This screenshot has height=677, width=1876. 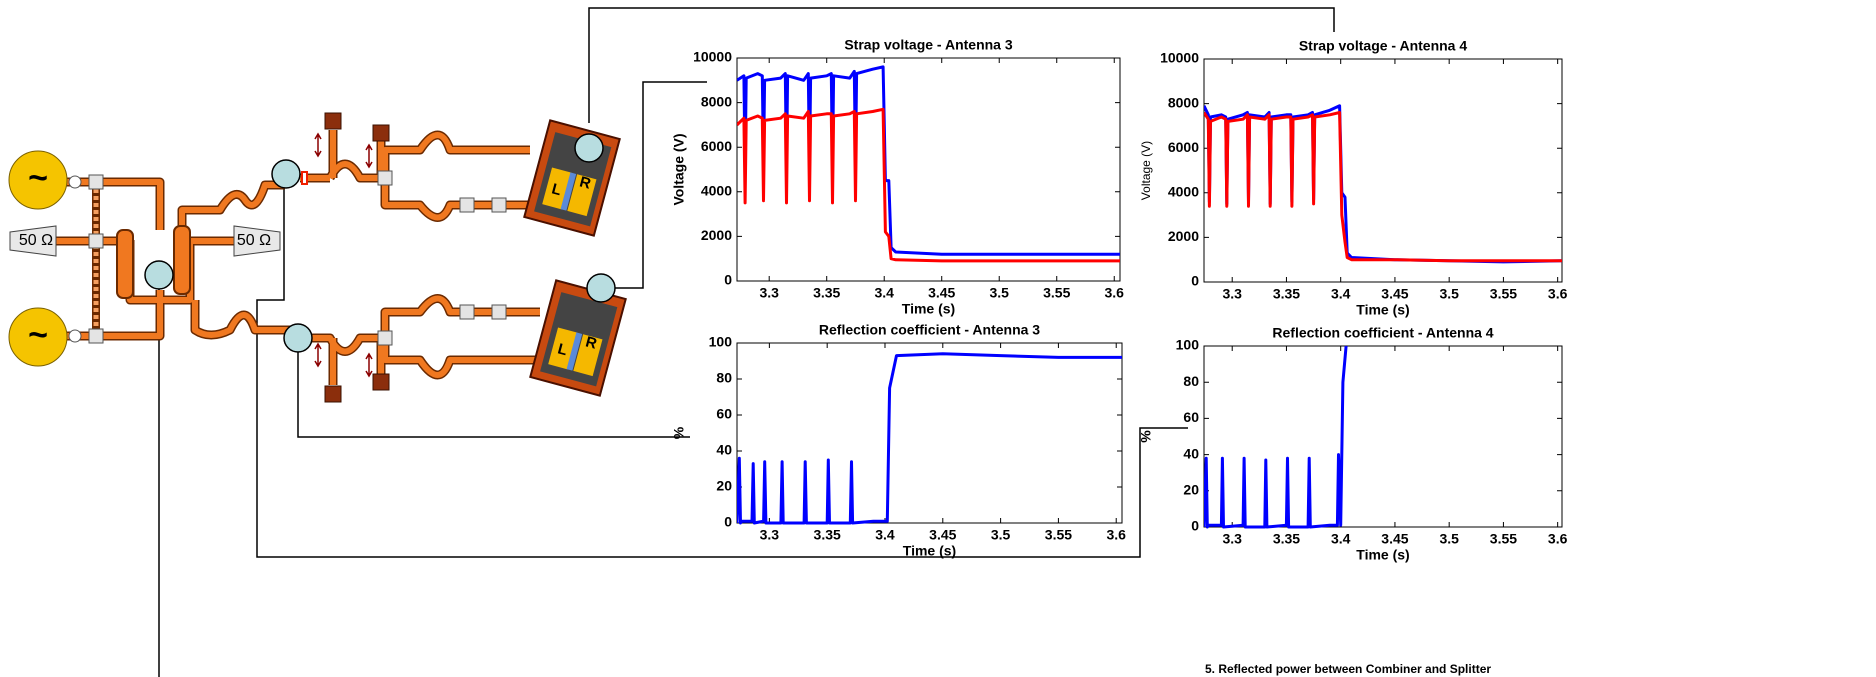 I want to click on stubs, so click(x=352, y=257).